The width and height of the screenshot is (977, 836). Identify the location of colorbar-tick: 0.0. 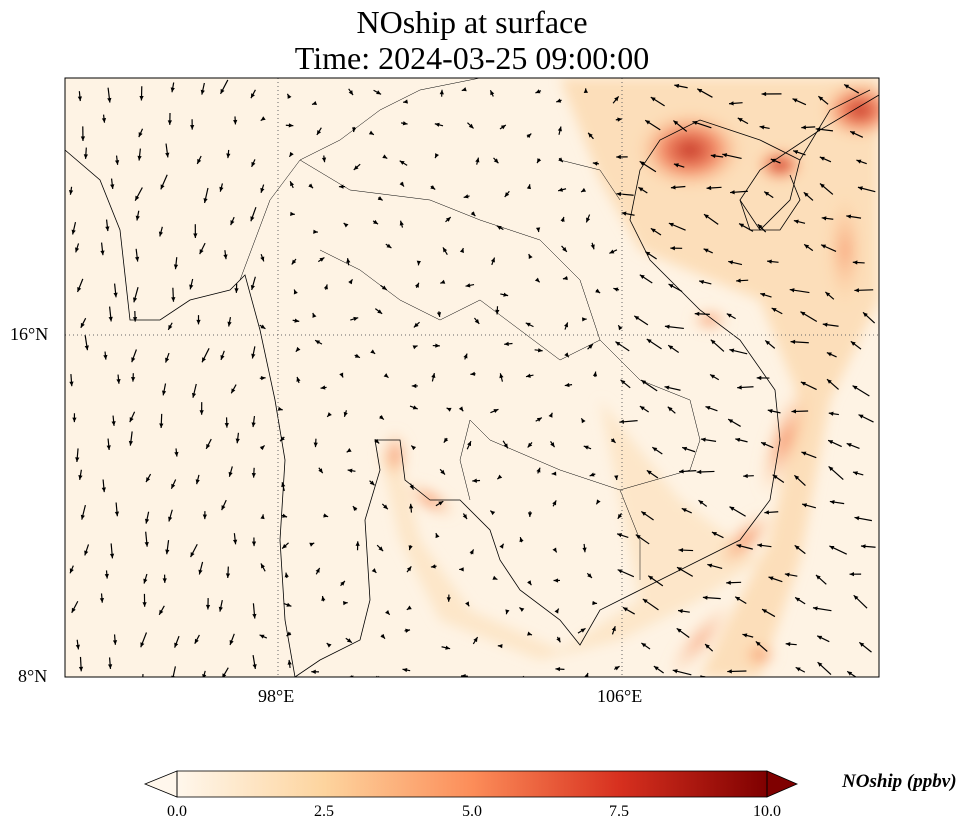
(177, 811).